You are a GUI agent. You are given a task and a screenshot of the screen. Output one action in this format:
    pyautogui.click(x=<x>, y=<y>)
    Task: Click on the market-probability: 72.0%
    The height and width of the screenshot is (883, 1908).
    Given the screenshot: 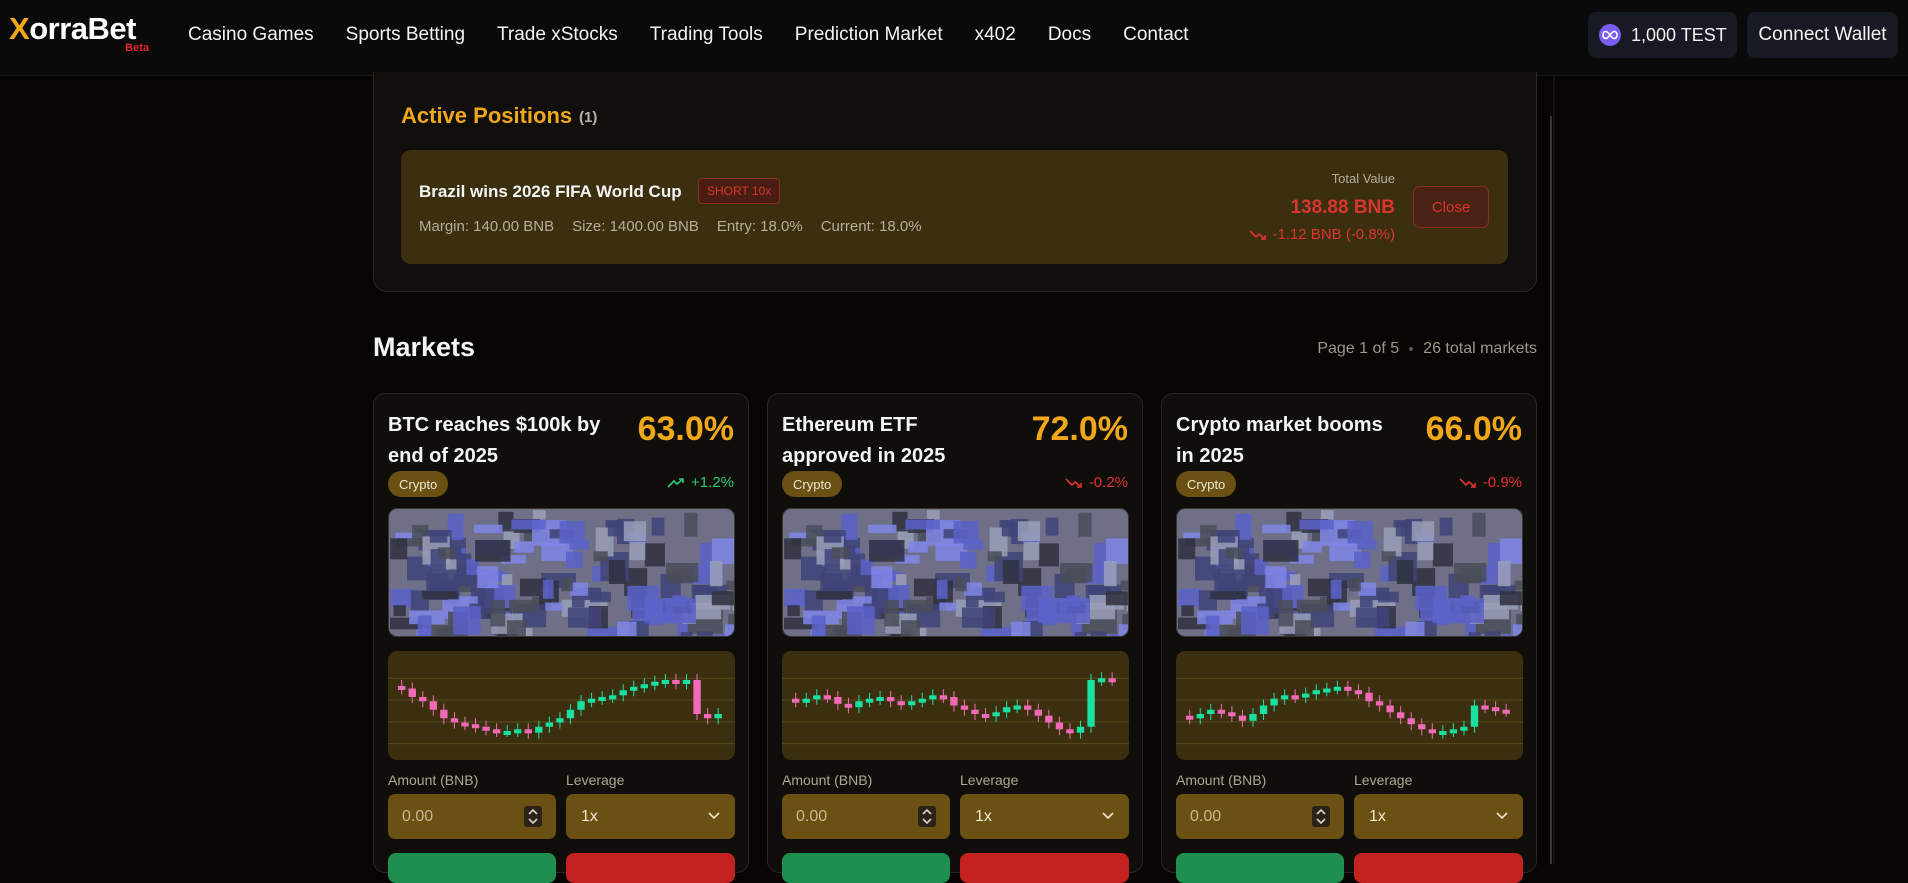 What is the action you would take?
    pyautogui.click(x=1079, y=429)
    